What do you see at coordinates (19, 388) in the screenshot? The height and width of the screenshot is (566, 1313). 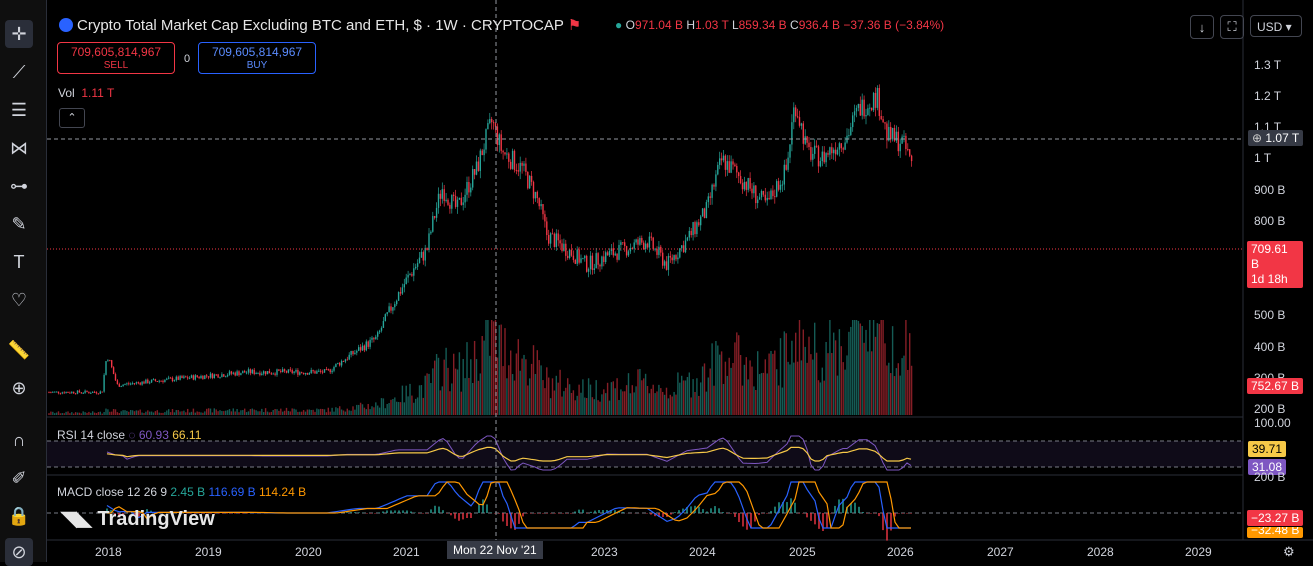 I see `zoom-icon: ⊕` at bounding box center [19, 388].